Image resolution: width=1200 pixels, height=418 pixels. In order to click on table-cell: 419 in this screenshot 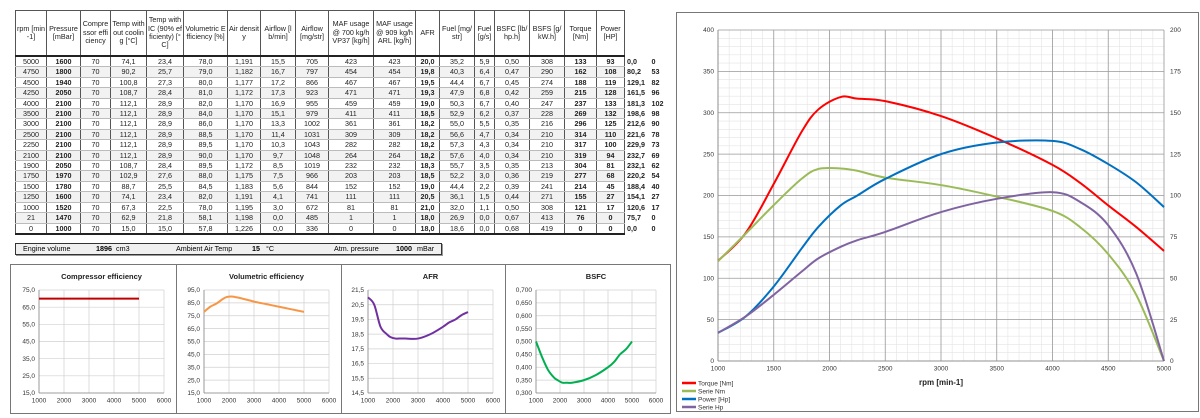, I will do `click(547, 228)`.